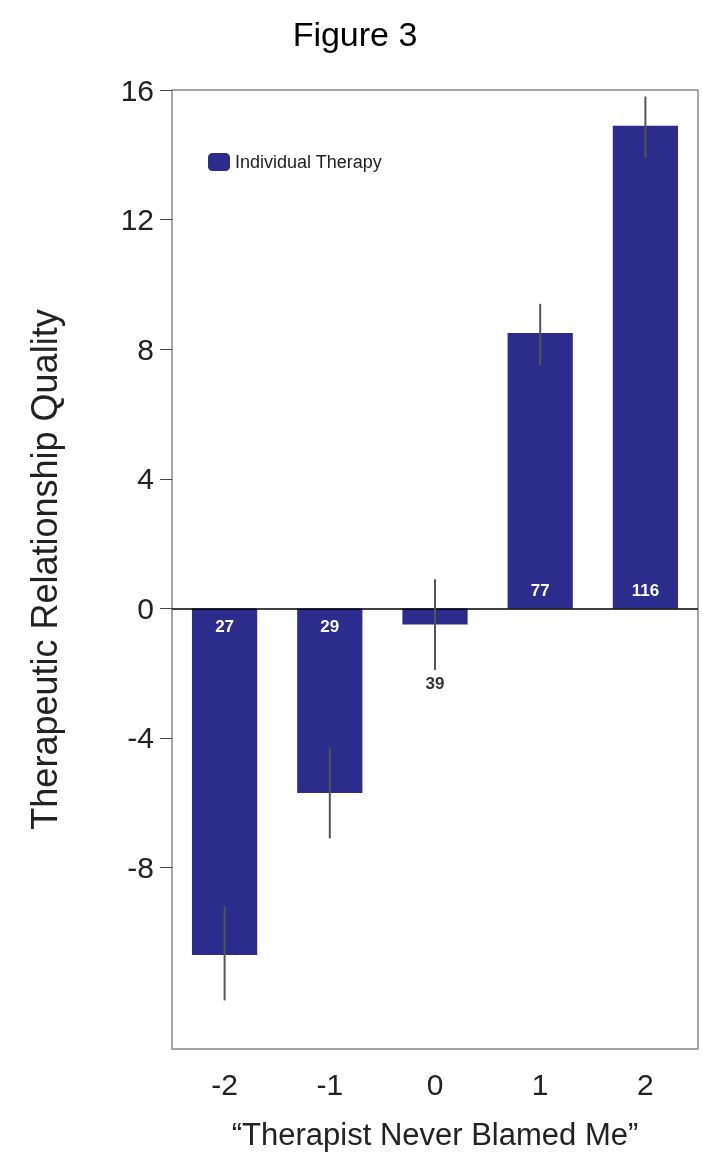  I want to click on x-tick-label: 0, so click(435, 1084).